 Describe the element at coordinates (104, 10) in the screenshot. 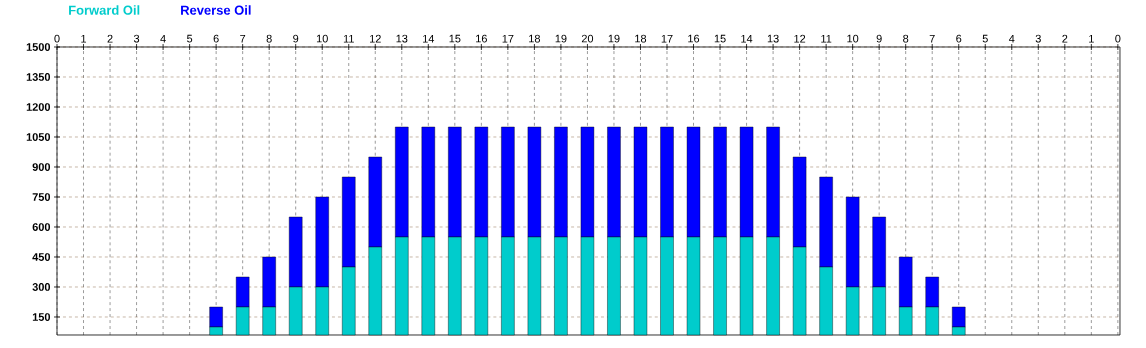

I see `text: Forward Oil` at that location.